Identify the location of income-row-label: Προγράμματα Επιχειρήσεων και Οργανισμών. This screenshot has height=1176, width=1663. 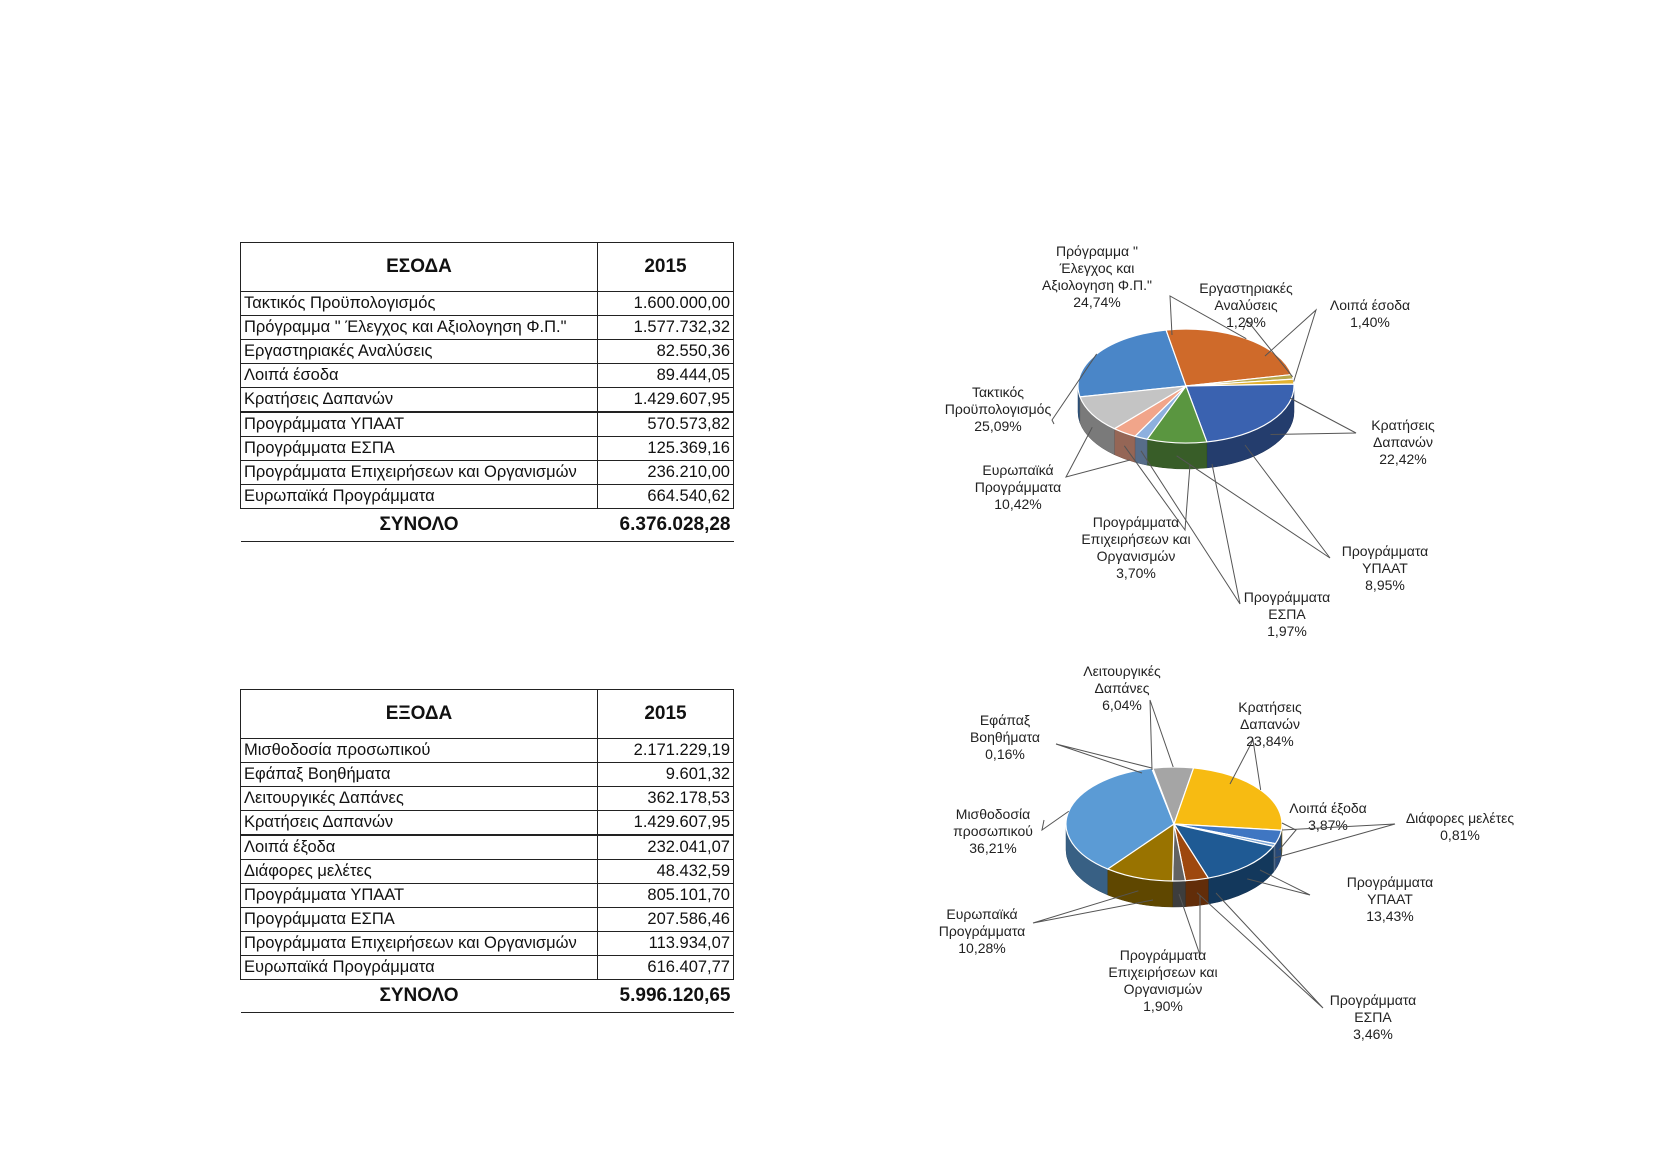
(419, 472).